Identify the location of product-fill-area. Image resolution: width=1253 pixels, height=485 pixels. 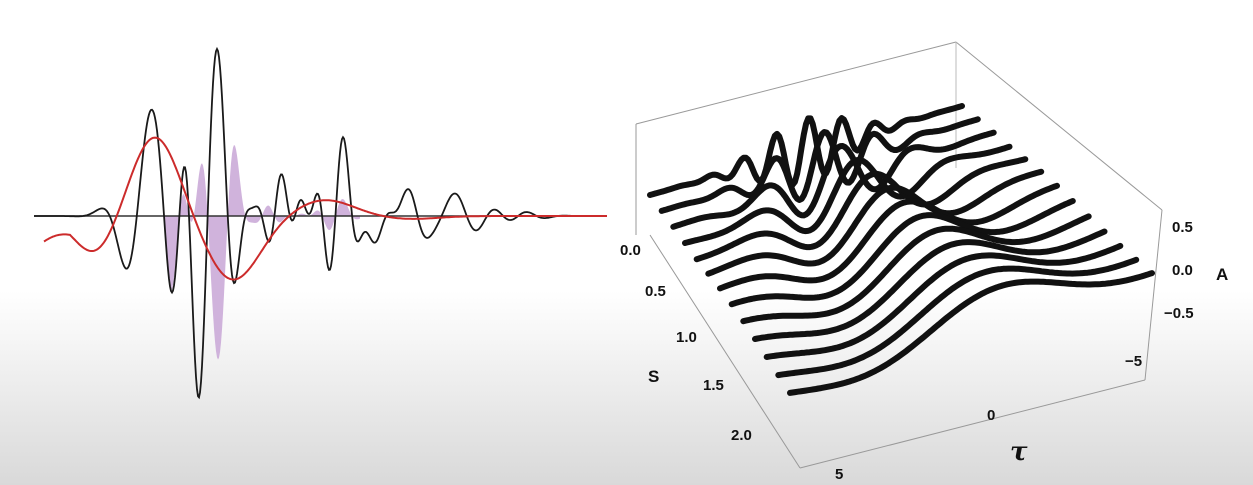
(262, 252).